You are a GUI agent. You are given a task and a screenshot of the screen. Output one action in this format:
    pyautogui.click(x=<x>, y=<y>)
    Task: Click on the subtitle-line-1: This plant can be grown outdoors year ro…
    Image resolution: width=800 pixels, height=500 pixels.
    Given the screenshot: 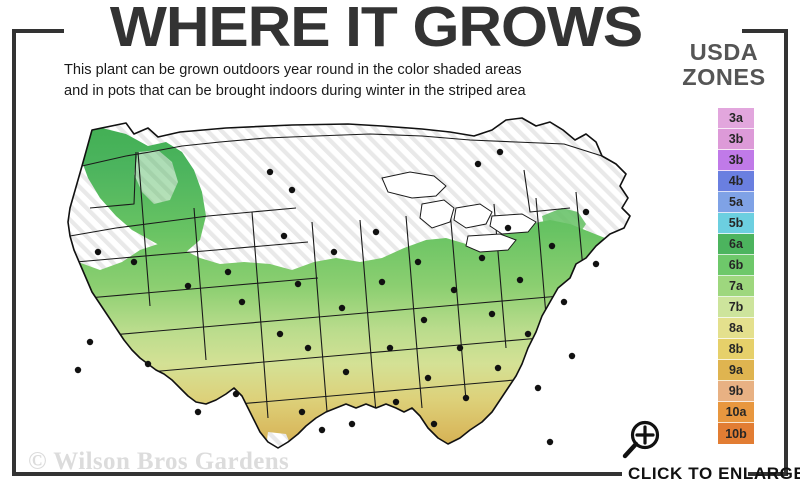 What is the action you would take?
    pyautogui.click(x=293, y=70)
    